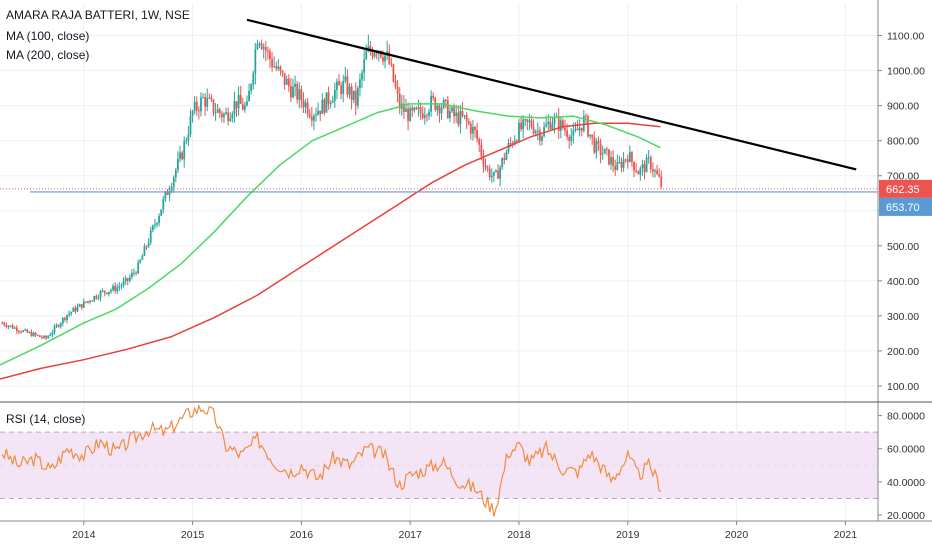 Image resolution: width=932 pixels, height=550 pixels. Describe the element at coordinates (906, 516) in the screenshot. I see `rsi-tick-label: 20.0000` at that location.